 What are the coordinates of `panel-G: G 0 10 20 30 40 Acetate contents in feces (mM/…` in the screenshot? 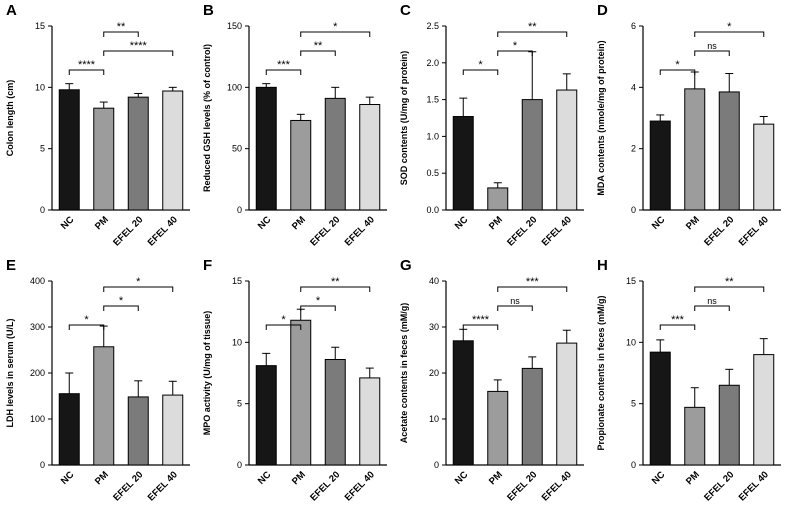 It's located at (492, 382).